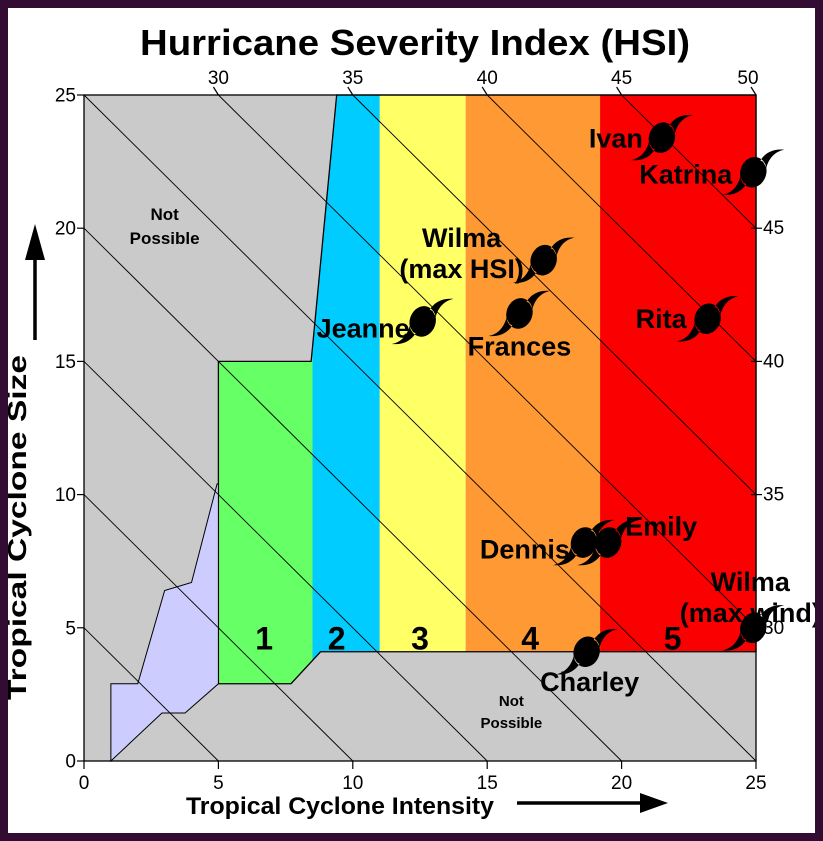  Describe the element at coordinates (530, 638) in the screenshot. I see `category-number-label-4: 4` at that location.